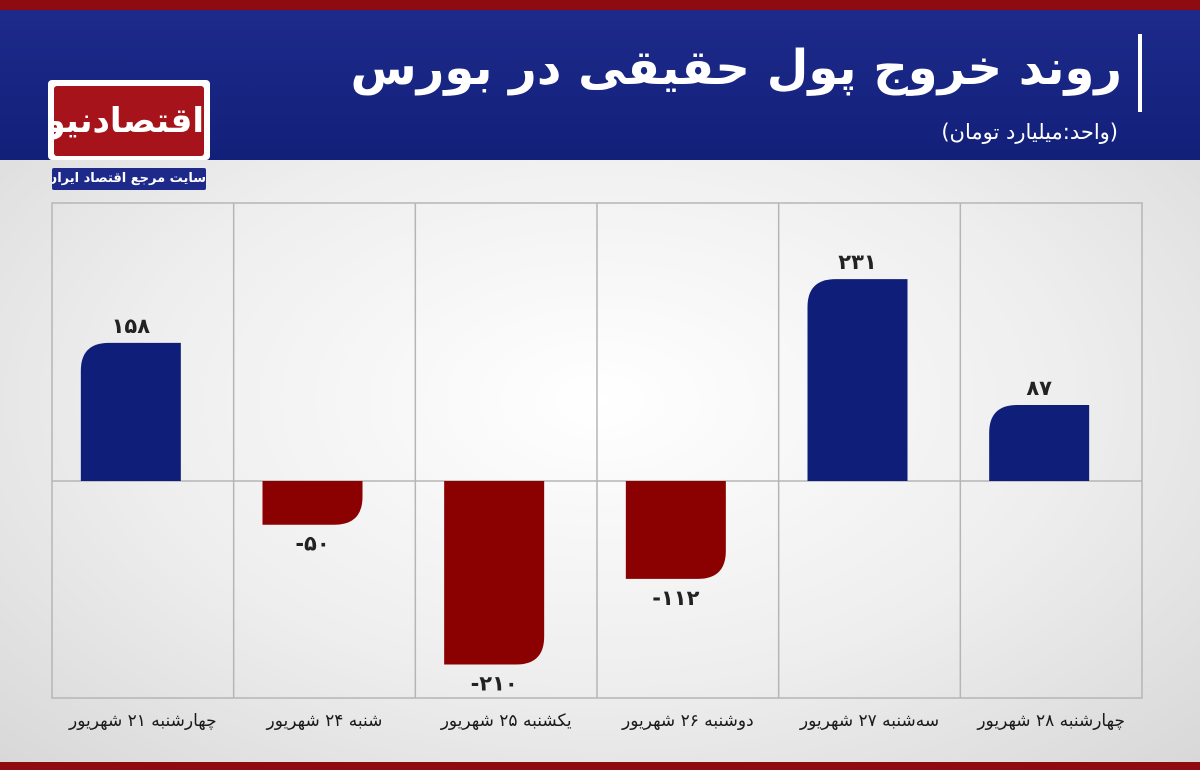 This screenshot has width=1200, height=770. What do you see at coordinates (142, 721) in the screenshot?
I see `category-label: چهارشنبه ۲۱ شهریور` at bounding box center [142, 721].